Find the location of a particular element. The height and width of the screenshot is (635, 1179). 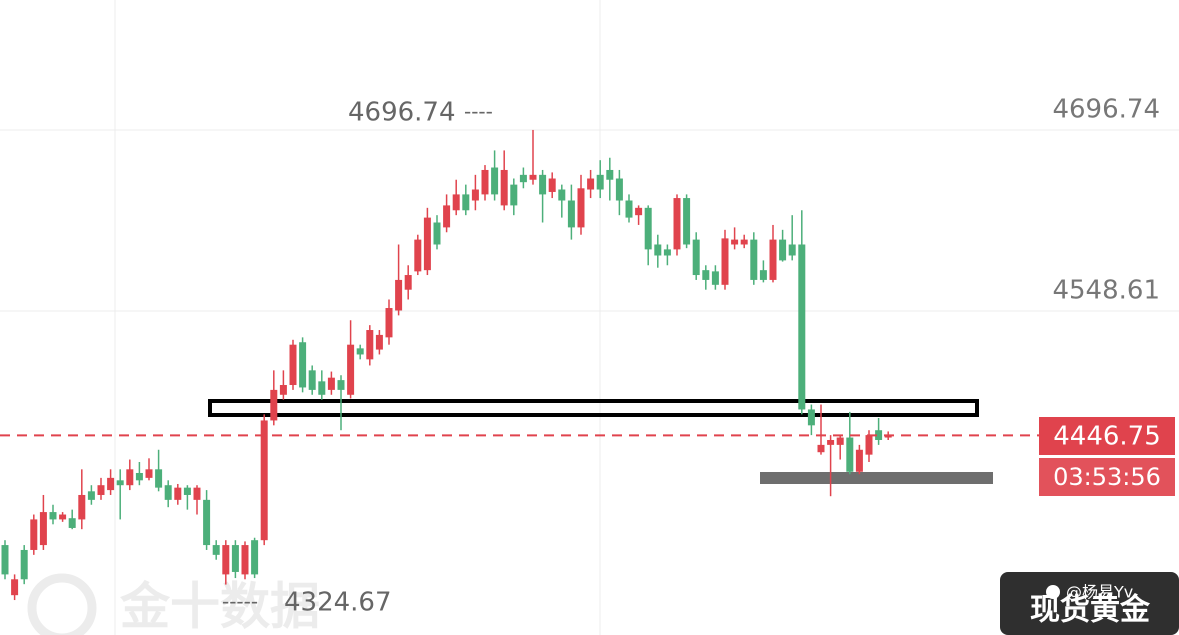

countdown: 03:53:56 is located at coordinates (1107, 477).